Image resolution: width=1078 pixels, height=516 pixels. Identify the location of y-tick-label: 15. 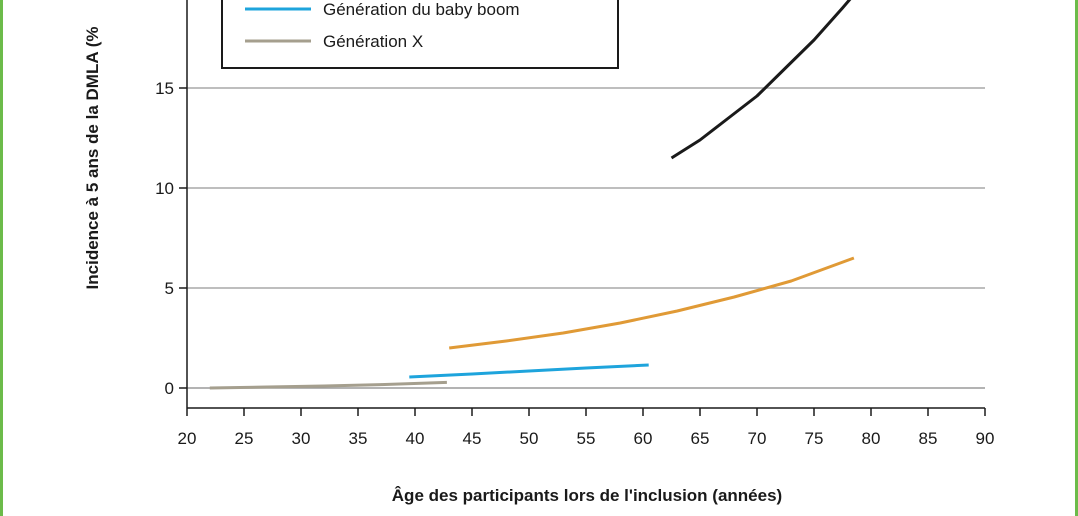
(164, 88).